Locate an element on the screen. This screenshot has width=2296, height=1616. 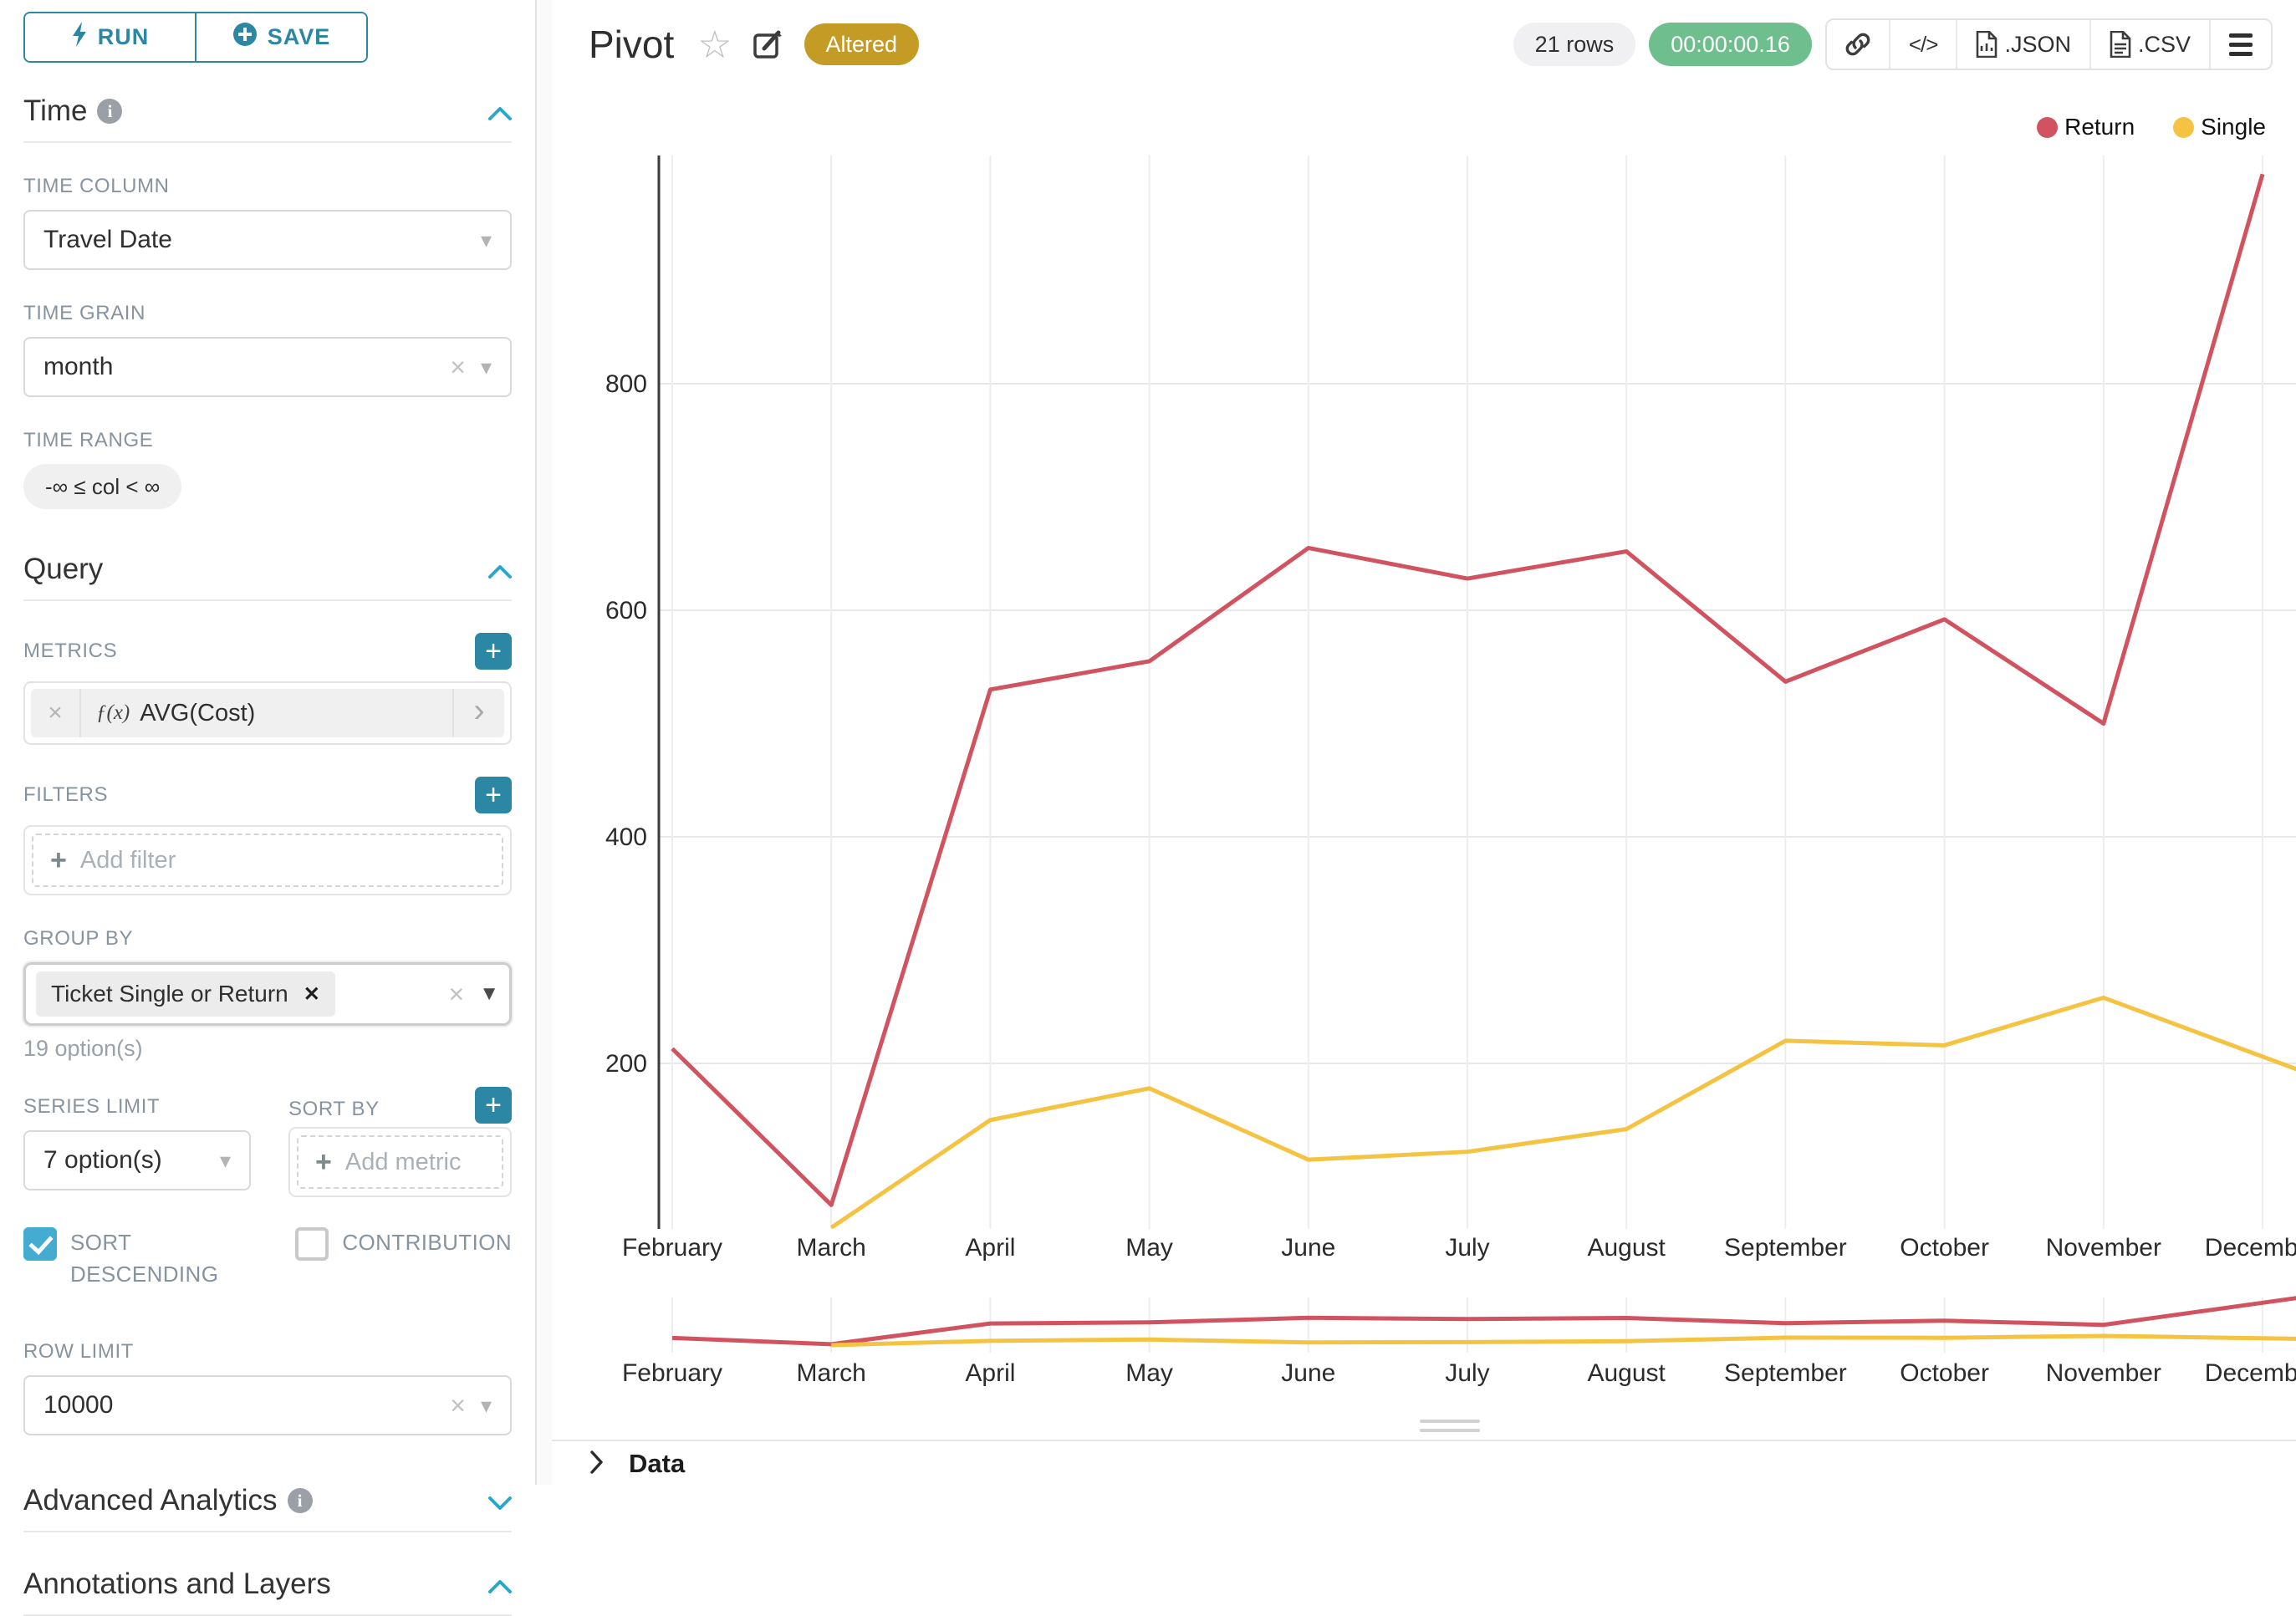
single-series-line is located at coordinates (1563, 1112).